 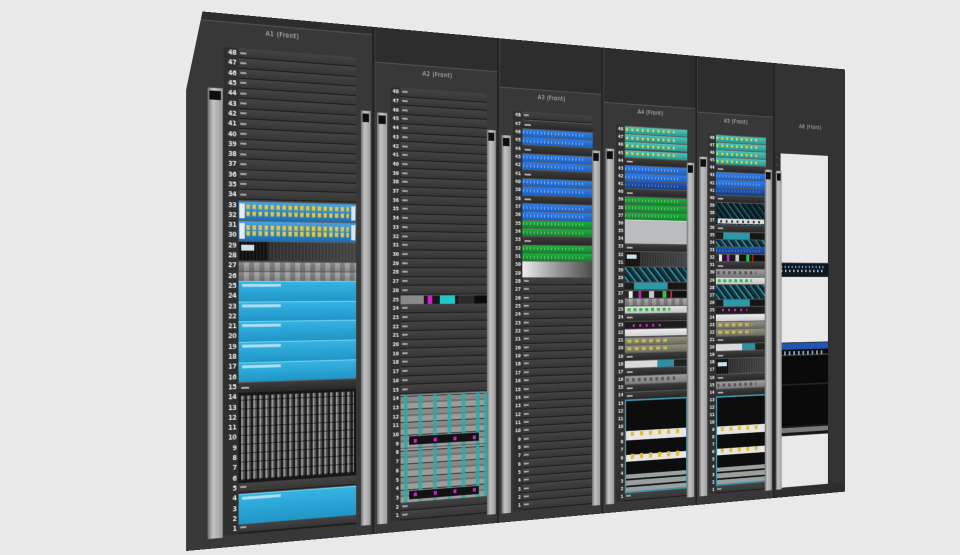 What do you see at coordinates (740, 213) in the screenshot?
I see `equipment-weave-dark` at bounding box center [740, 213].